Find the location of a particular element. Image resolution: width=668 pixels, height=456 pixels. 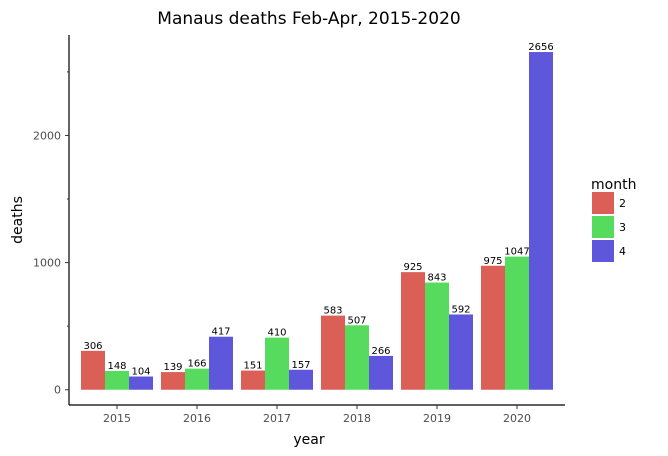

x-tick-label-2018: 2018 is located at coordinates (357, 418).